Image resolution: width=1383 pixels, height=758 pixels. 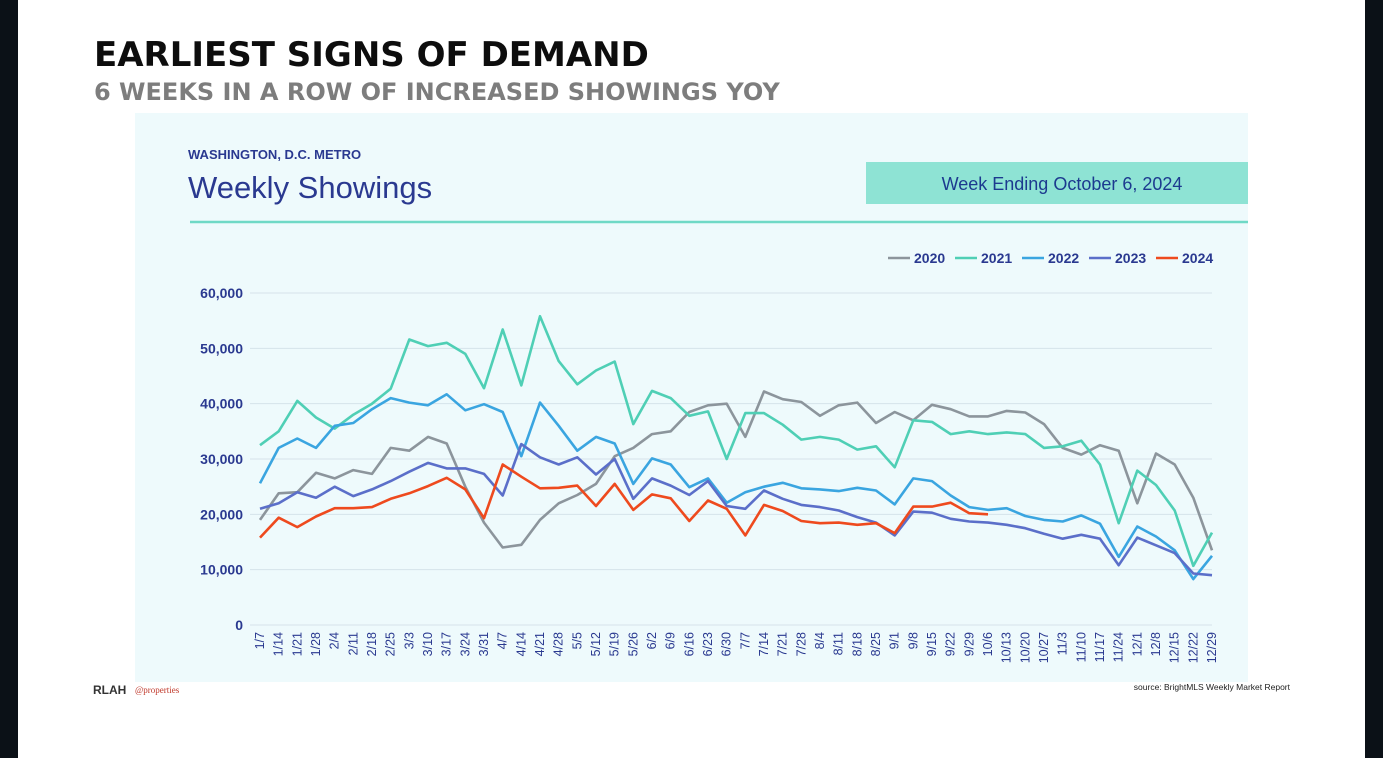 I want to click on x-tick-label: 10/6, so click(x=988, y=644).